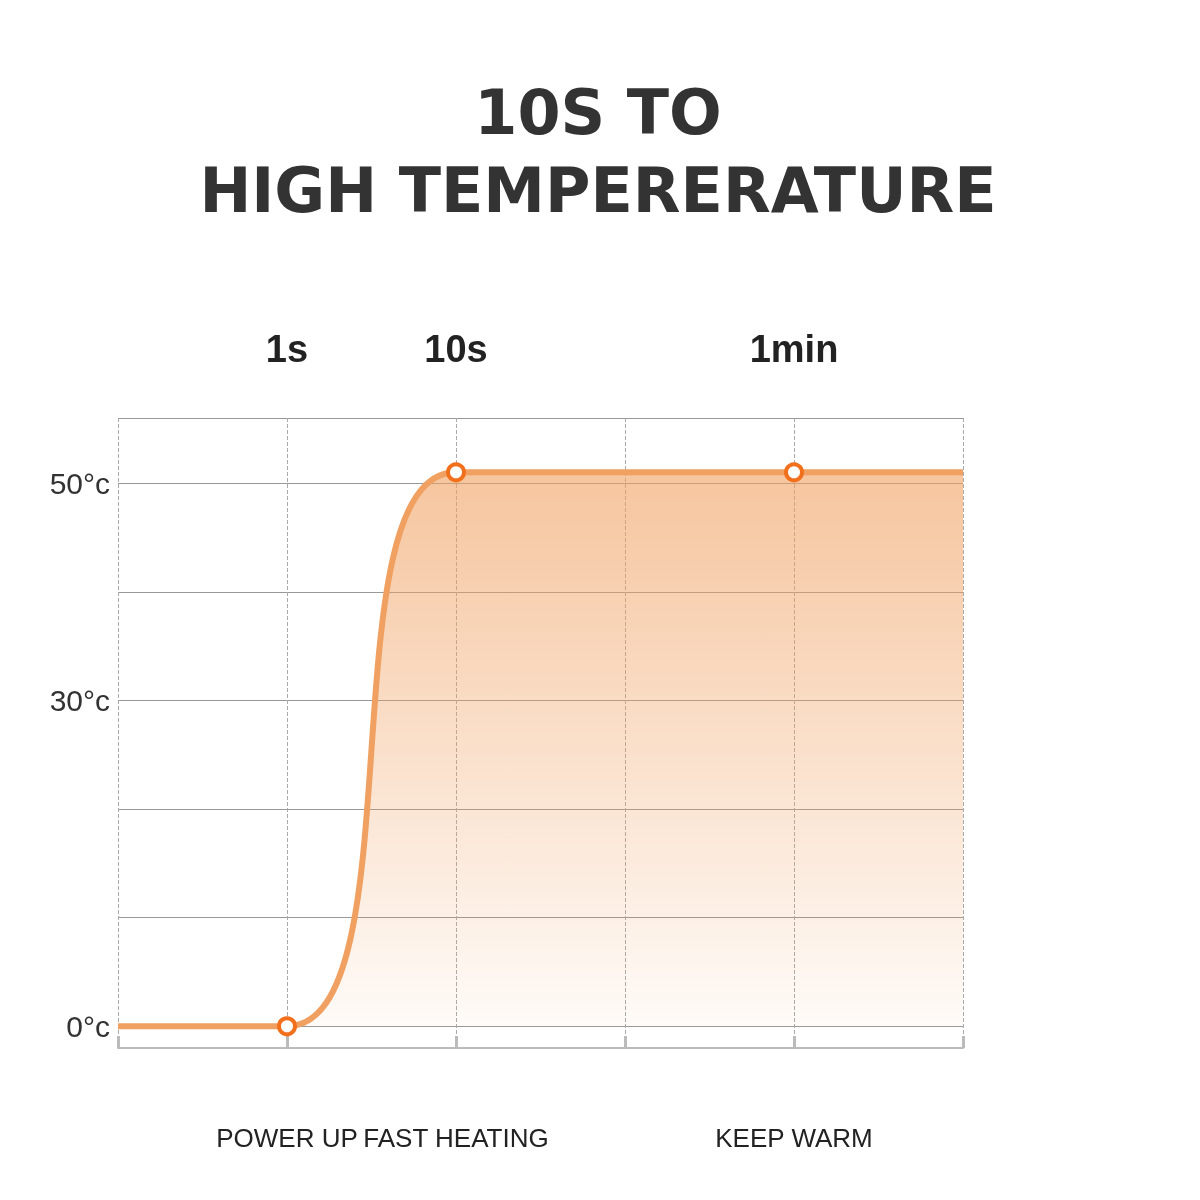  Describe the element at coordinates (88, 1026) in the screenshot. I see `y-tick-label: 0°c` at that location.